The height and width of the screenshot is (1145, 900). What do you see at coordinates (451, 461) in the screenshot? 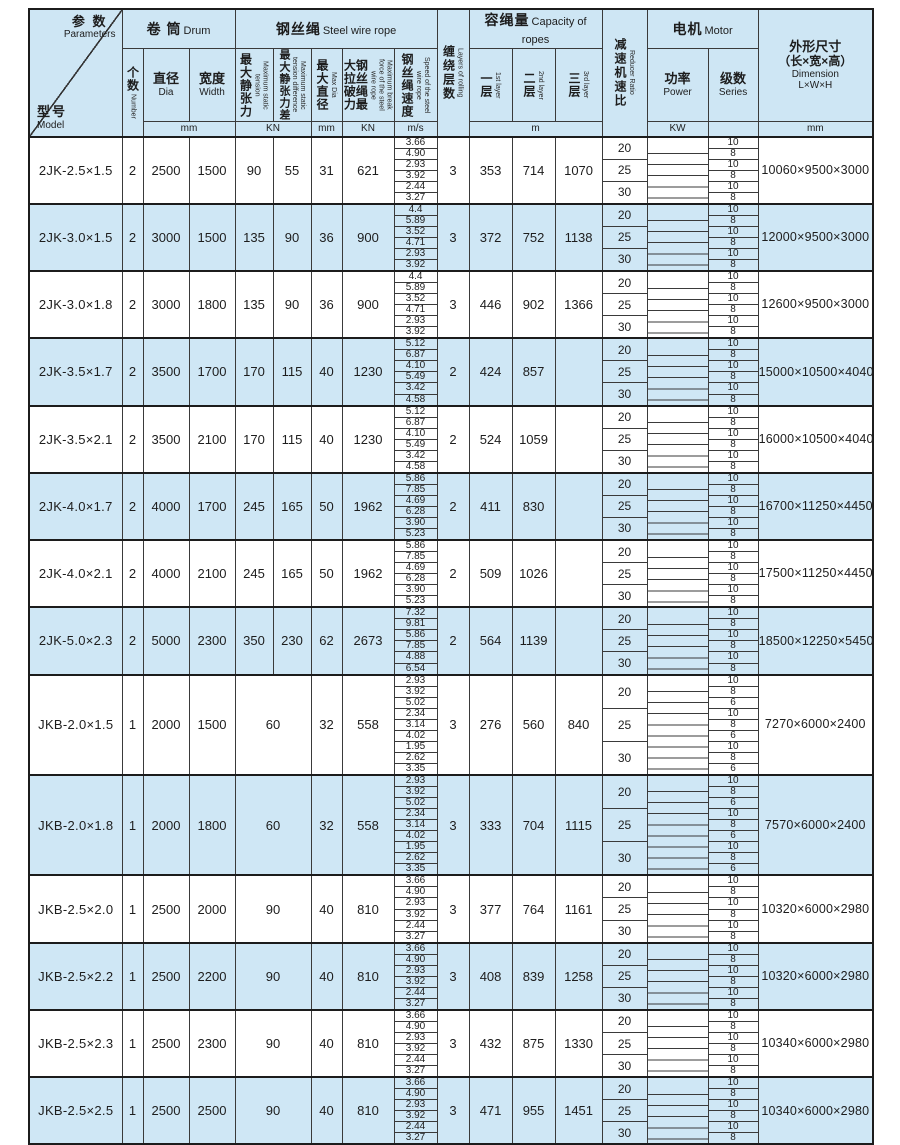
I see `spec-row-2JK-3.5×2.1-sub4: 3.42 30 10` at bounding box center [451, 461].